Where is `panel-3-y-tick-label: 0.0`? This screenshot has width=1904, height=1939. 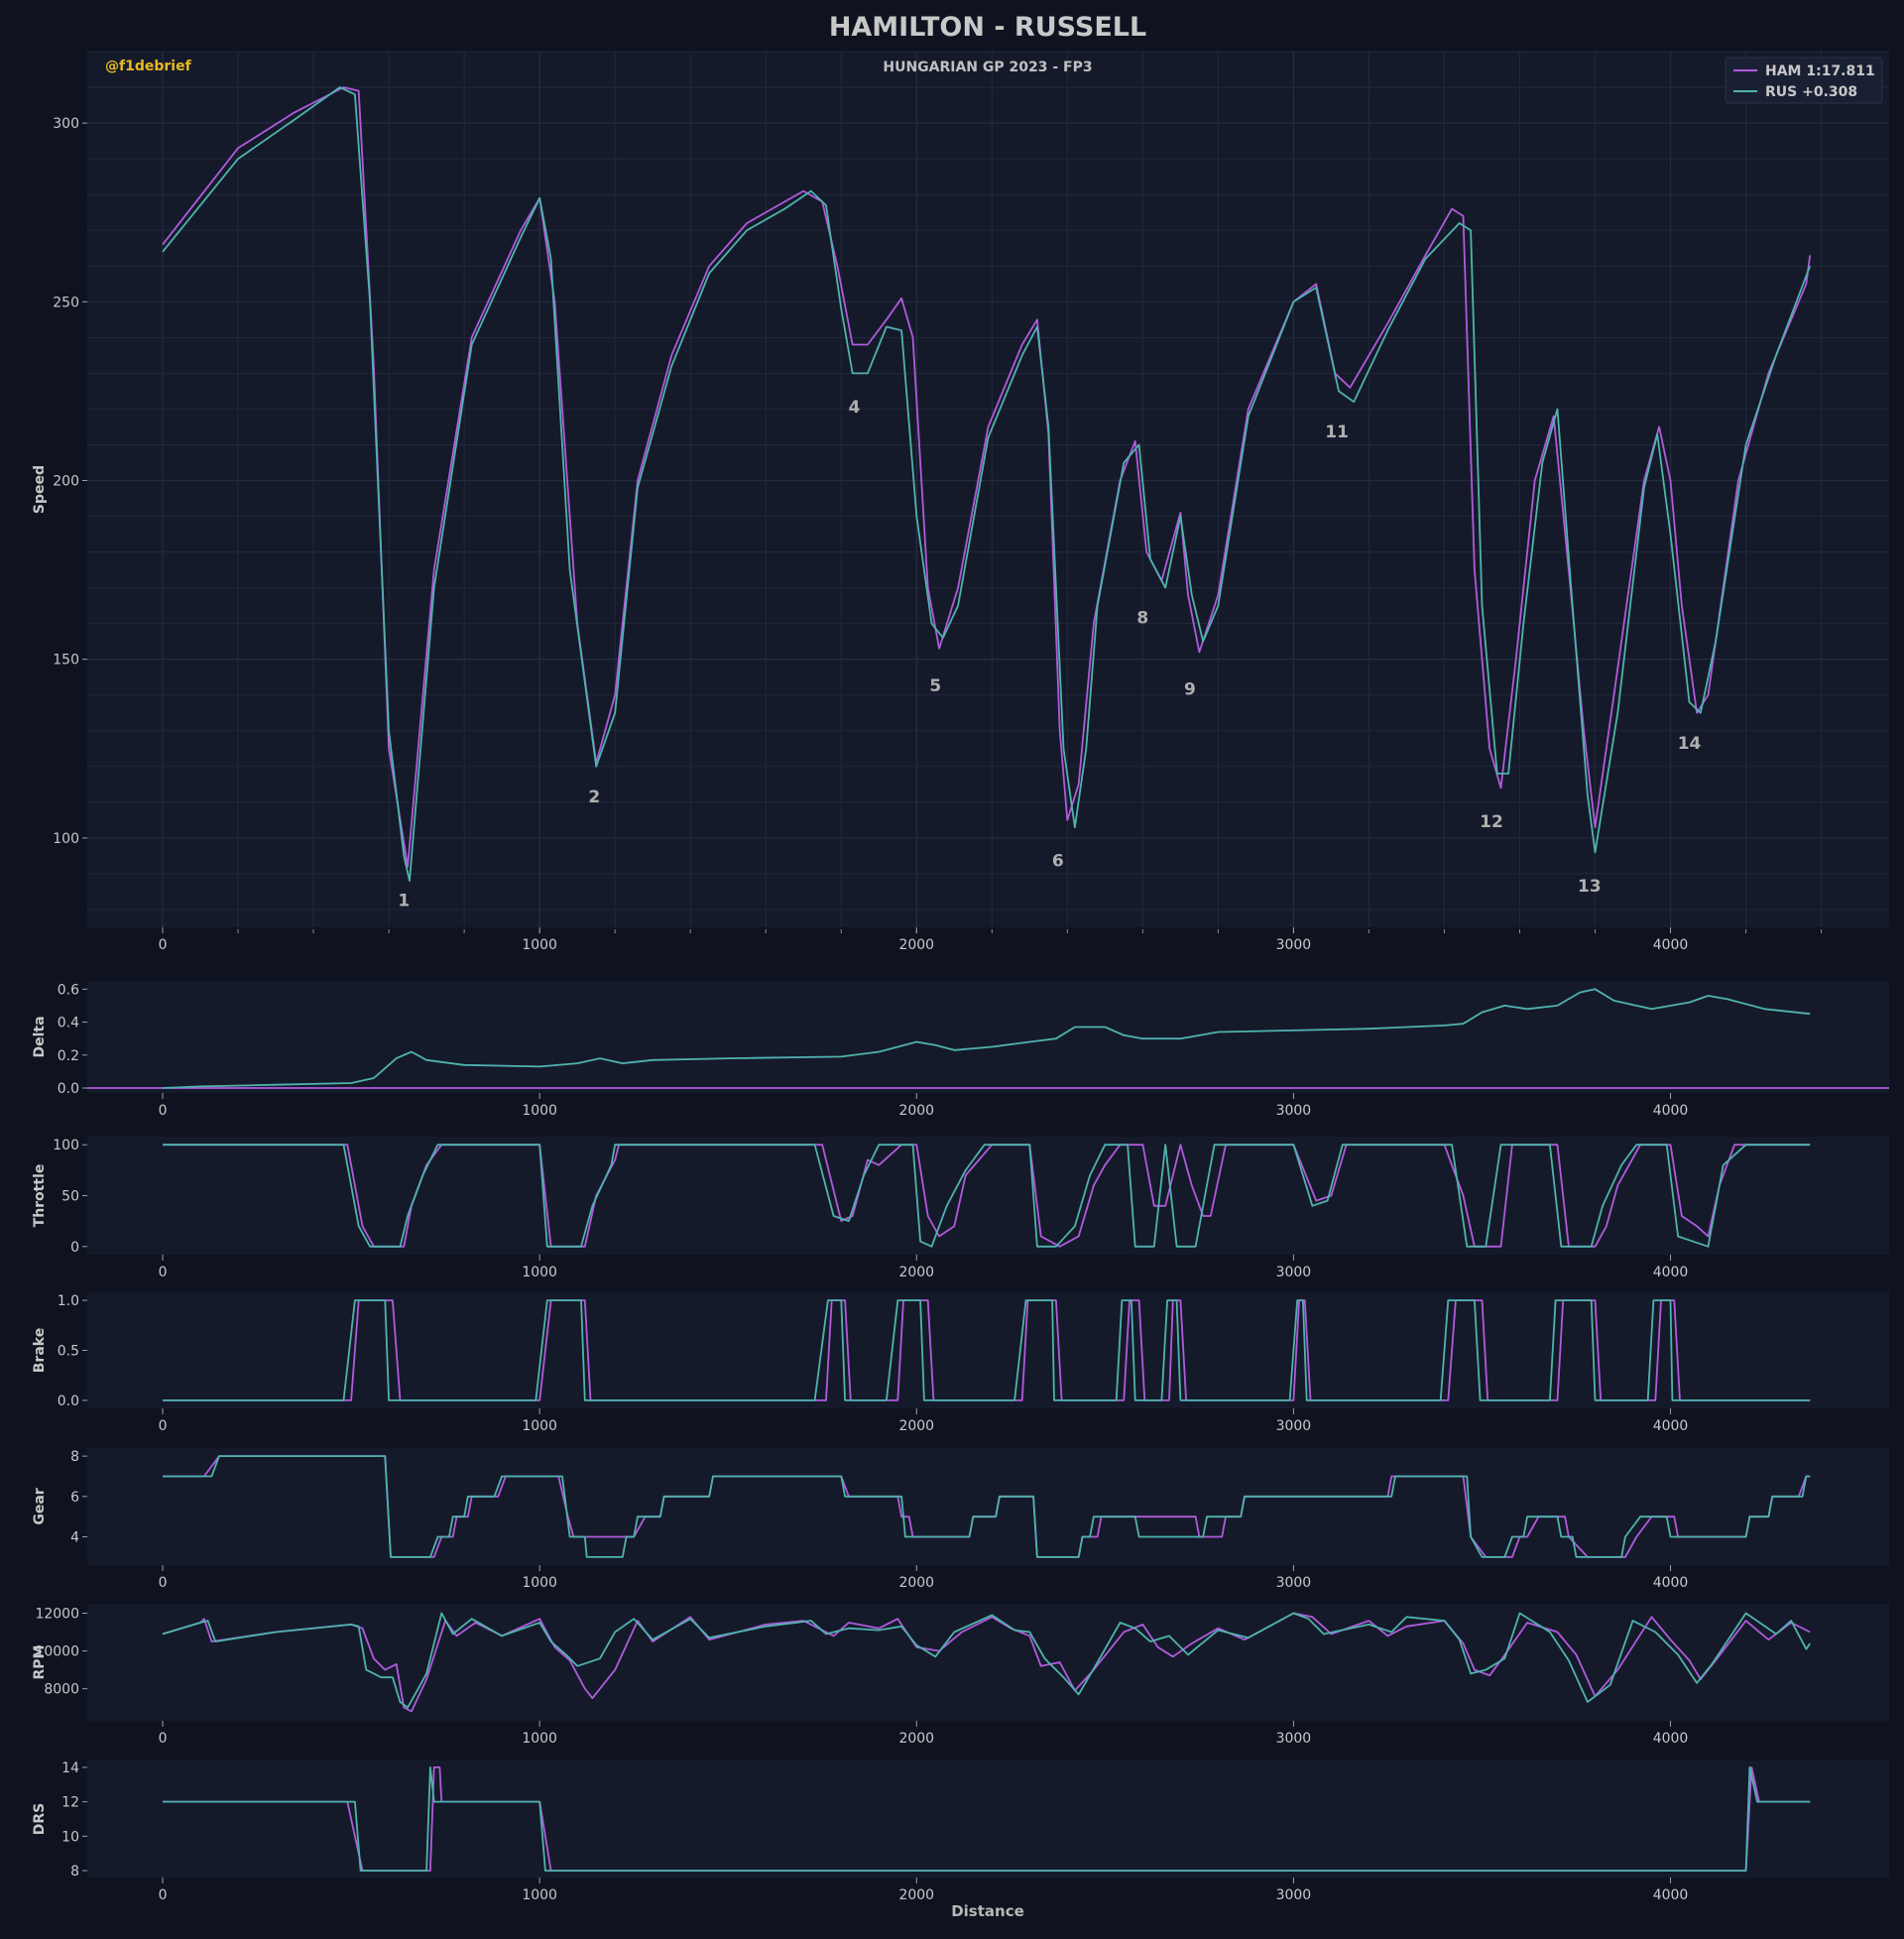
panel-3-y-tick-label: 0.0 is located at coordinates (68, 1401).